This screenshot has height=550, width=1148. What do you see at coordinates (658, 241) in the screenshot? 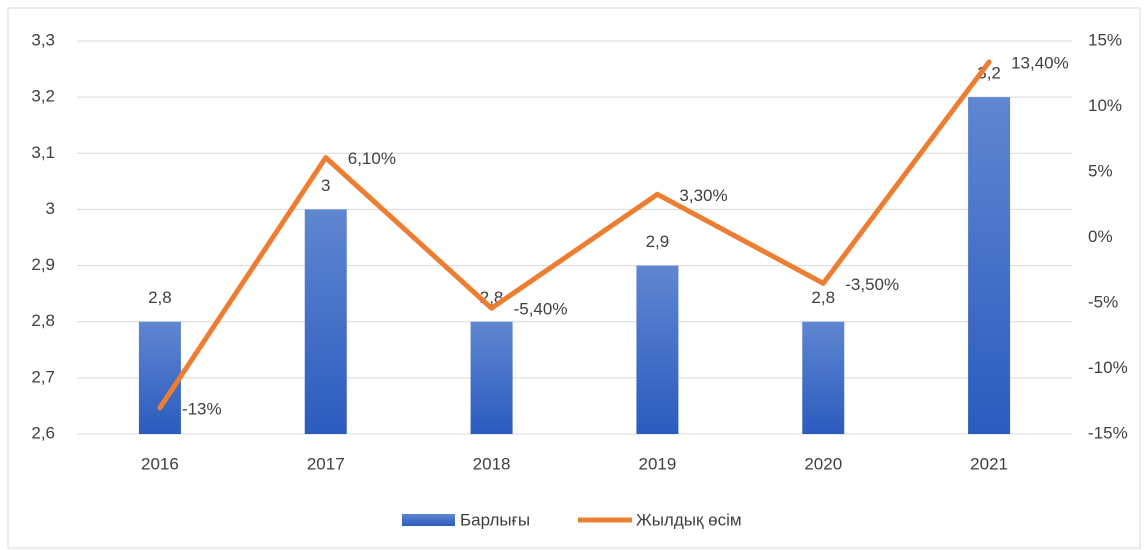
I see `data-label: 2,9` at bounding box center [658, 241].